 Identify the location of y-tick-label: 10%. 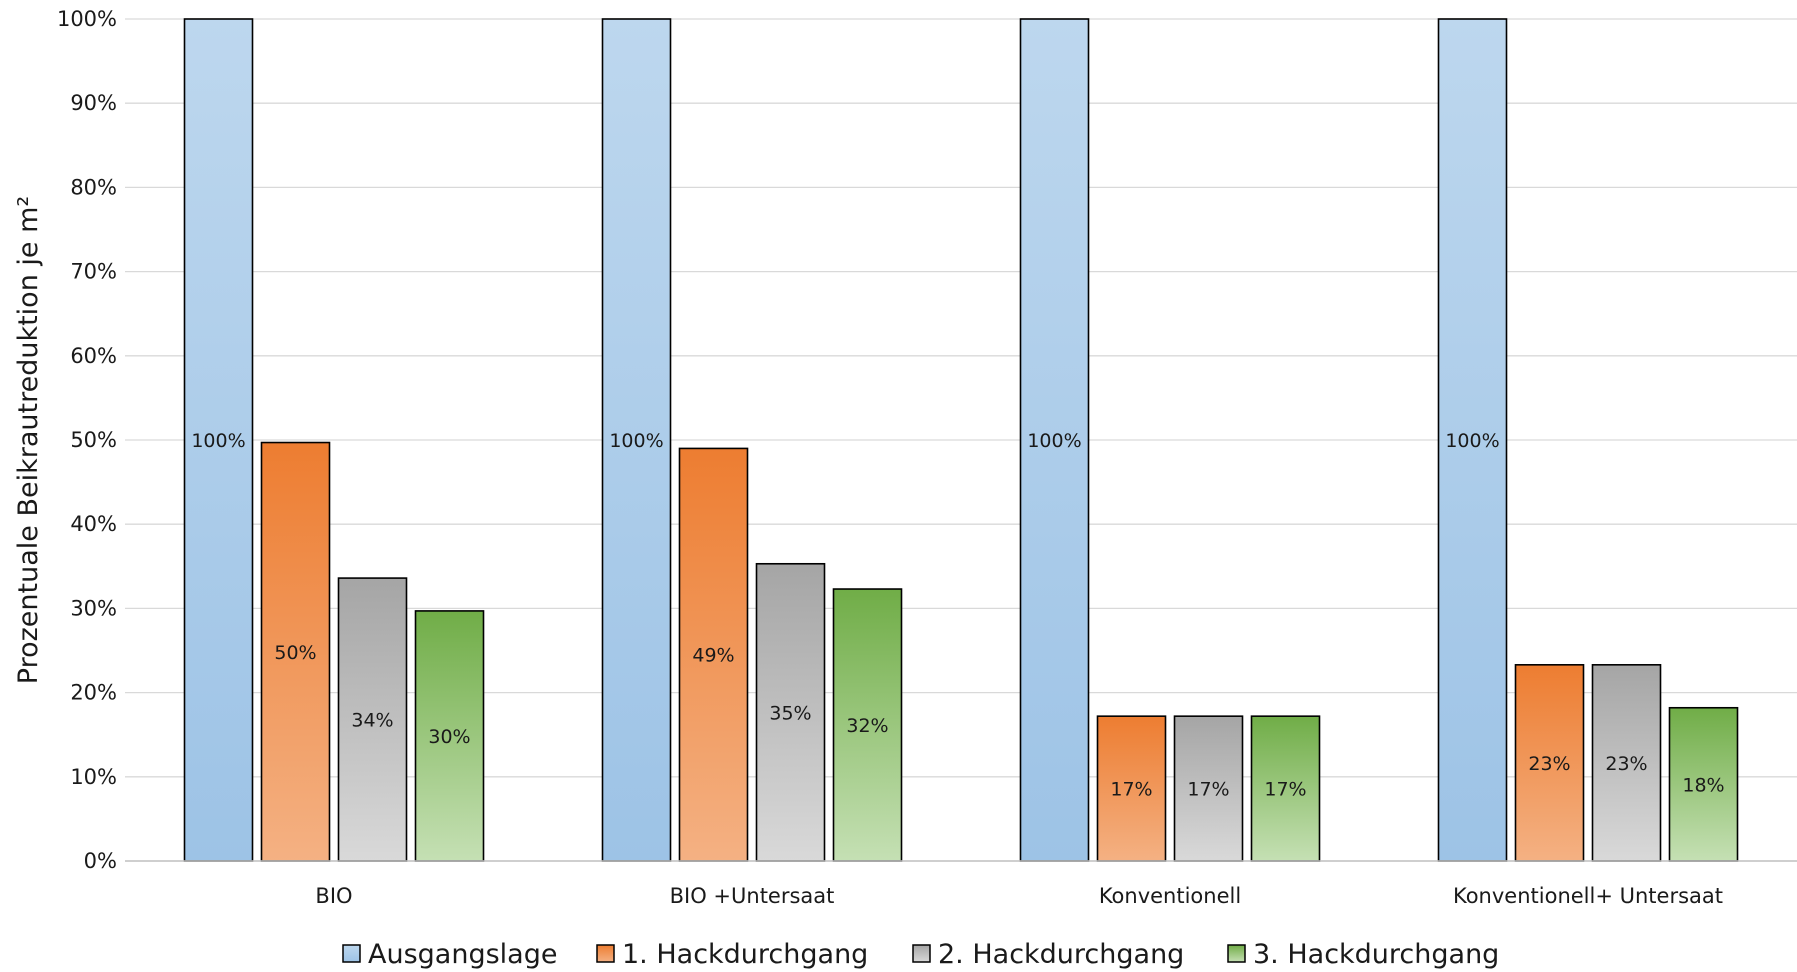
(93, 777).